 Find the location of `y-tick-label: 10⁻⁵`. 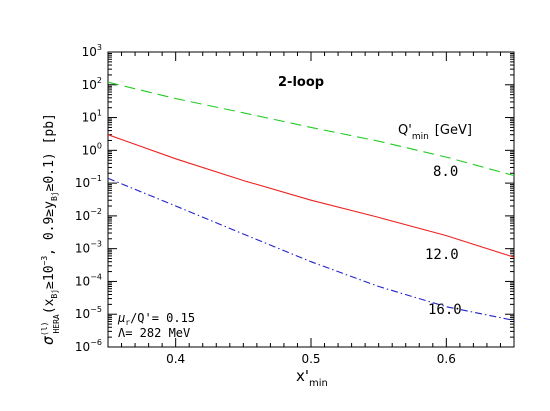

y-tick-label: 10⁻⁵ is located at coordinates (88, 313).